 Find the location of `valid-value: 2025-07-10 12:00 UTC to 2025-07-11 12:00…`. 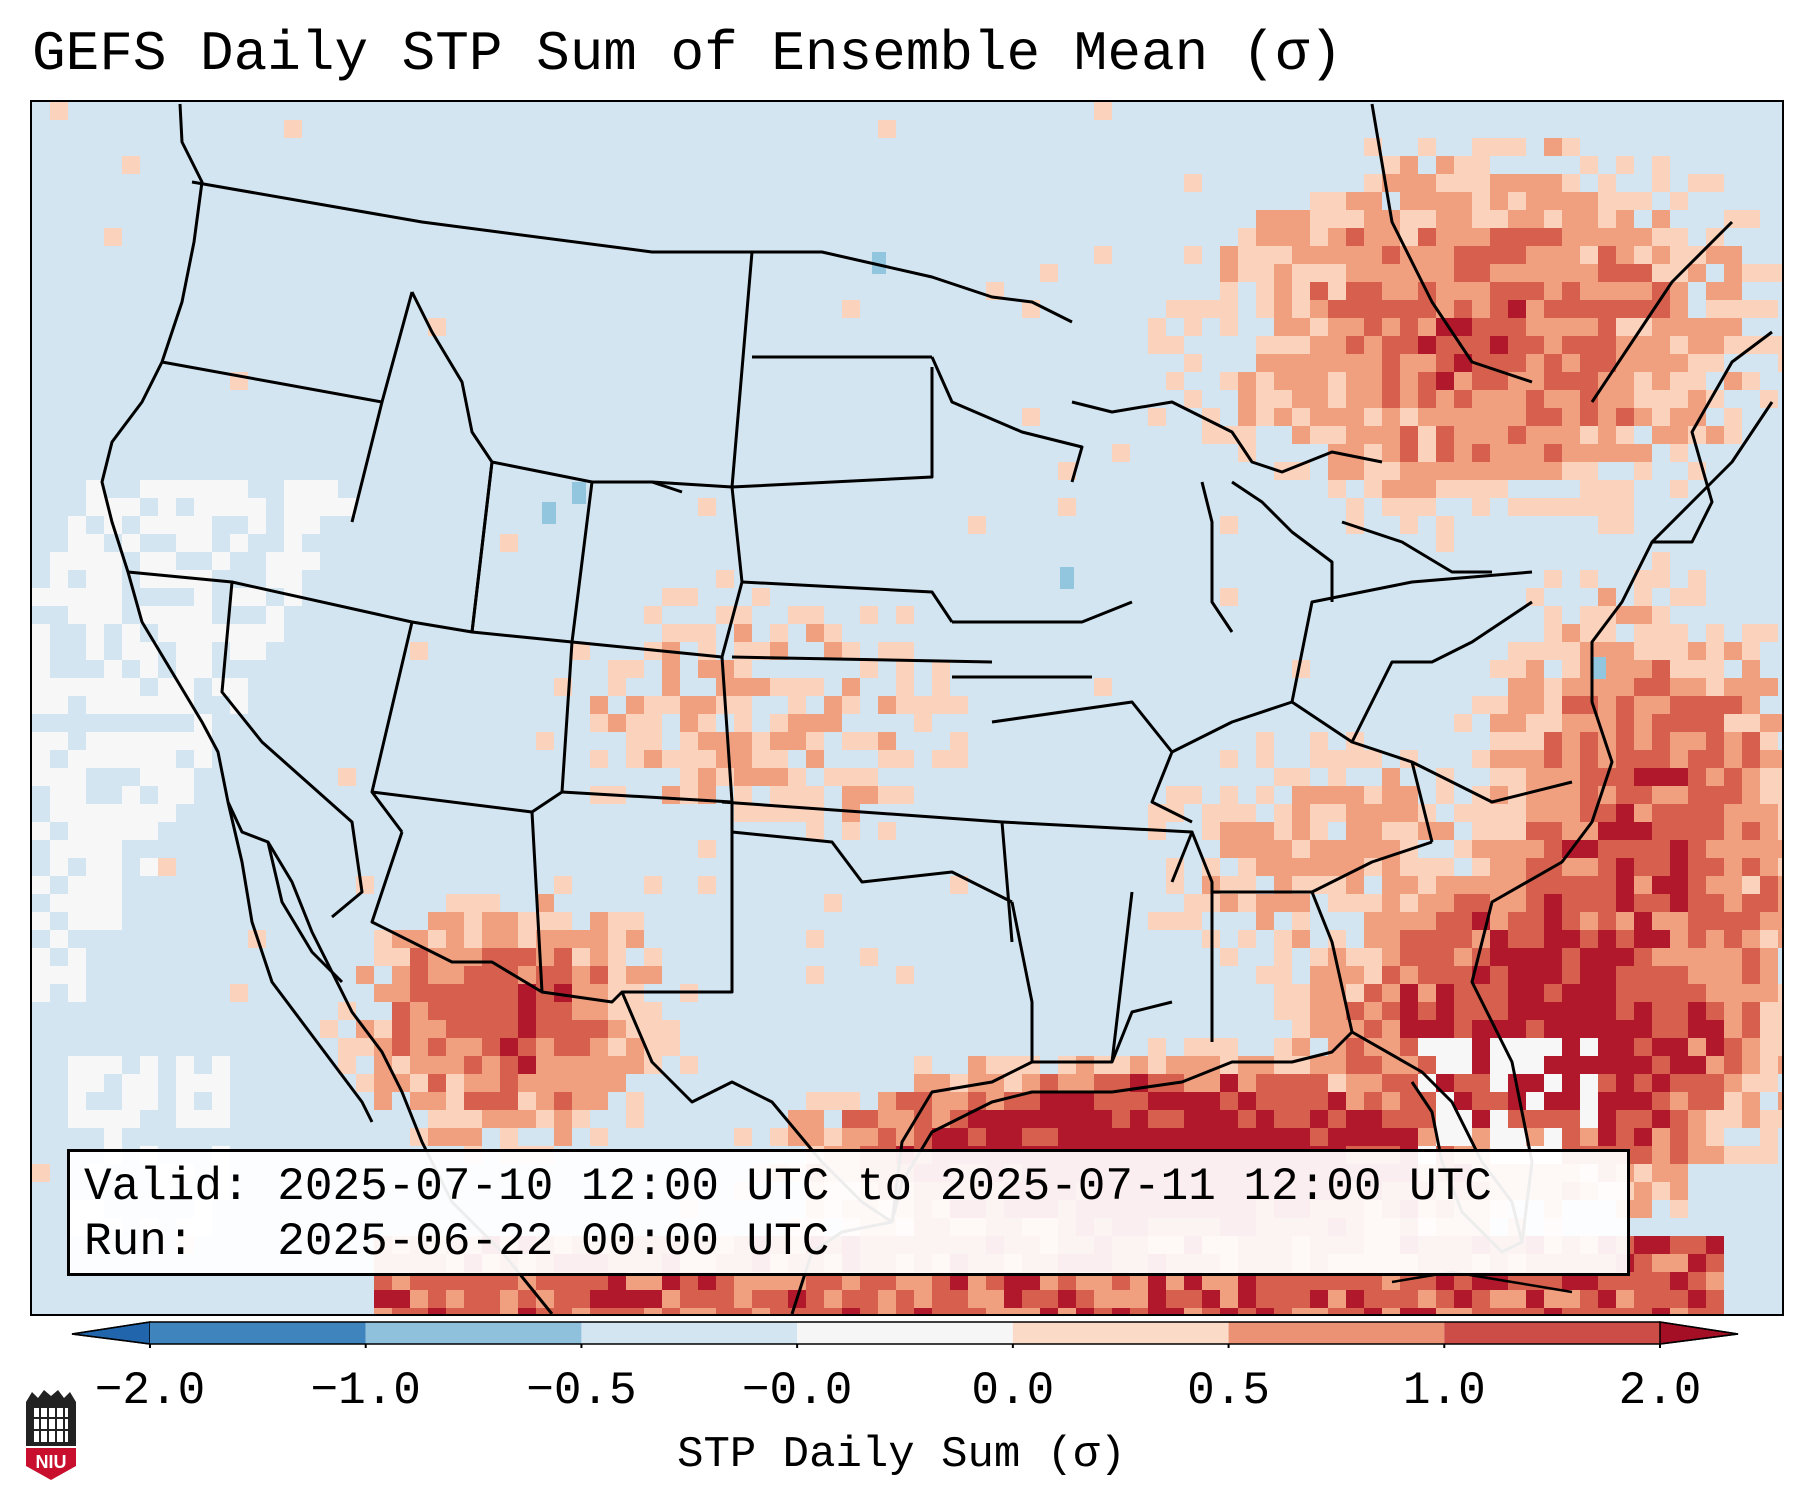

valid-value: 2025-07-10 12:00 UTC to 2025-07-11 12:00… is located at coordinates (884, 1187).